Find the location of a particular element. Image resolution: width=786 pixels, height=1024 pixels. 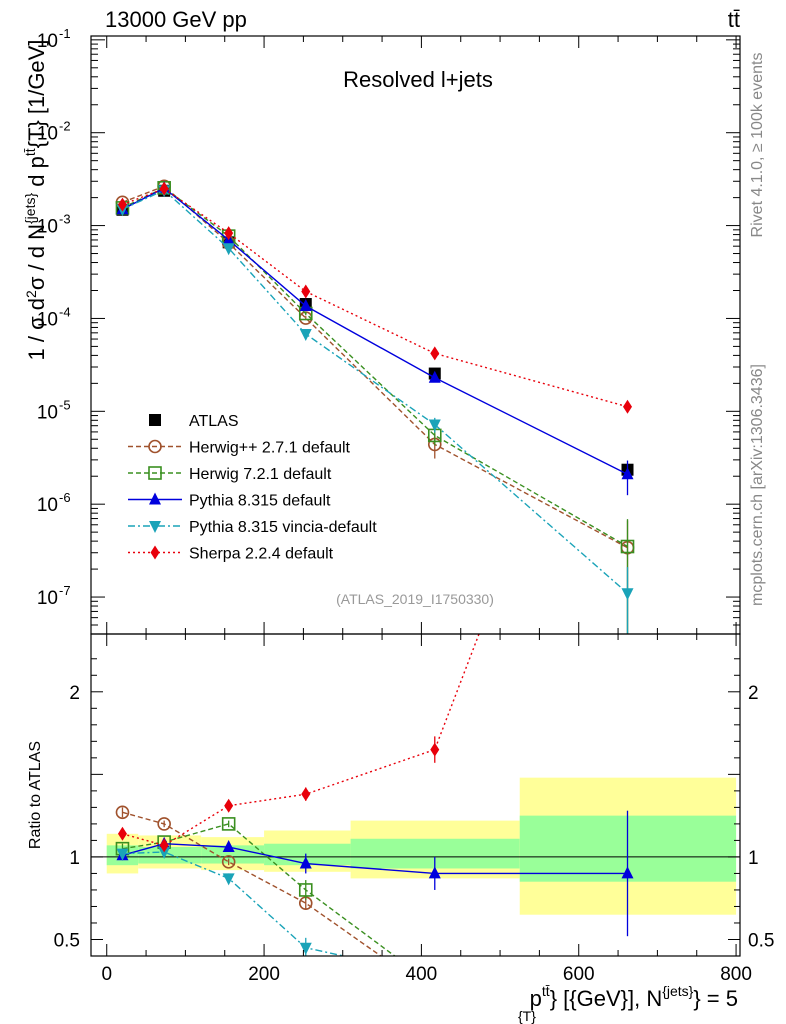

y-label-part-2: σ / d N is located at coordinates (36, 257).